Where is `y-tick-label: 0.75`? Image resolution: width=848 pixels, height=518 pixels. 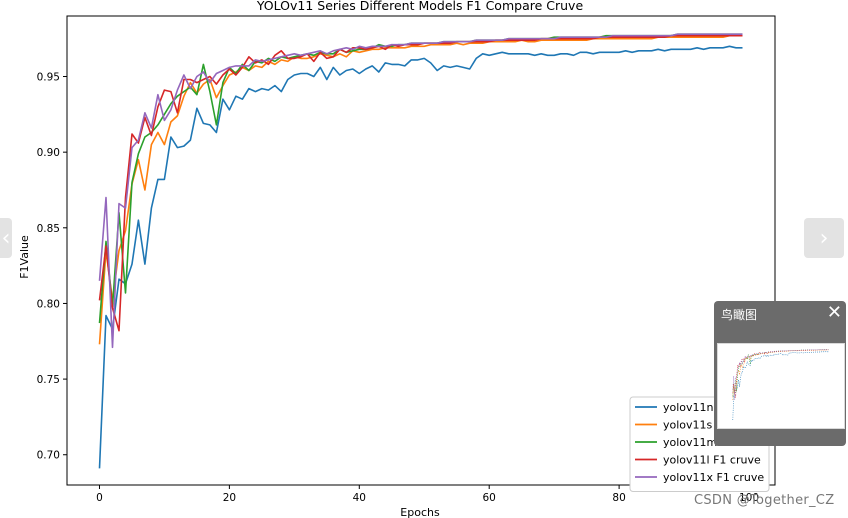 y-tick-label: 0.75 is located at coordinates (48, 380).